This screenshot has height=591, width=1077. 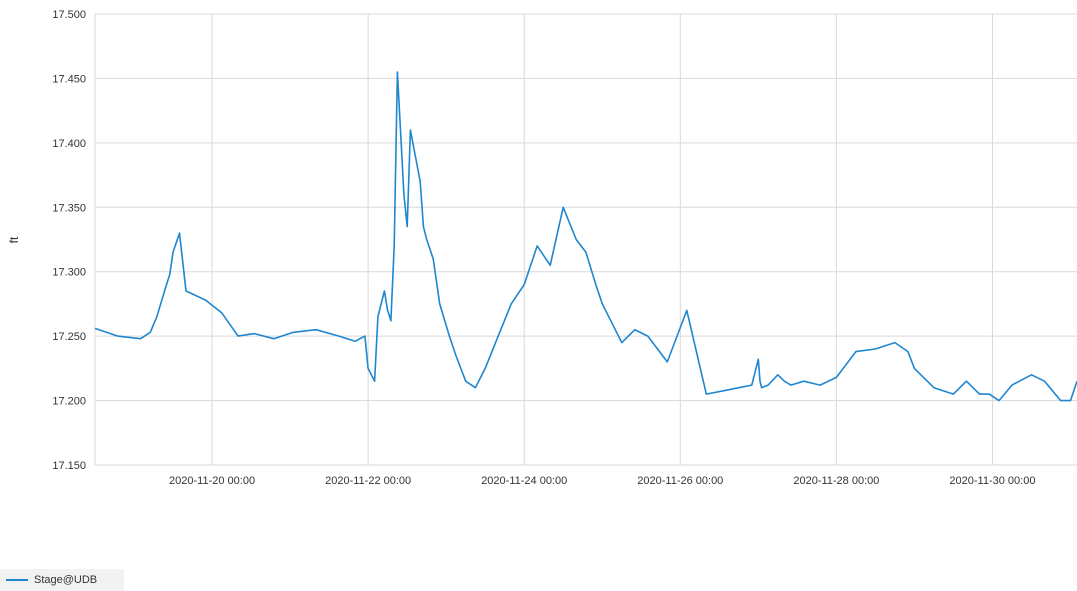 What do you see at coordinates (992, 481) in the screenshot?
I see `x-tick-label: 2020-11-30 00:00` at bounding box center [992, 481].